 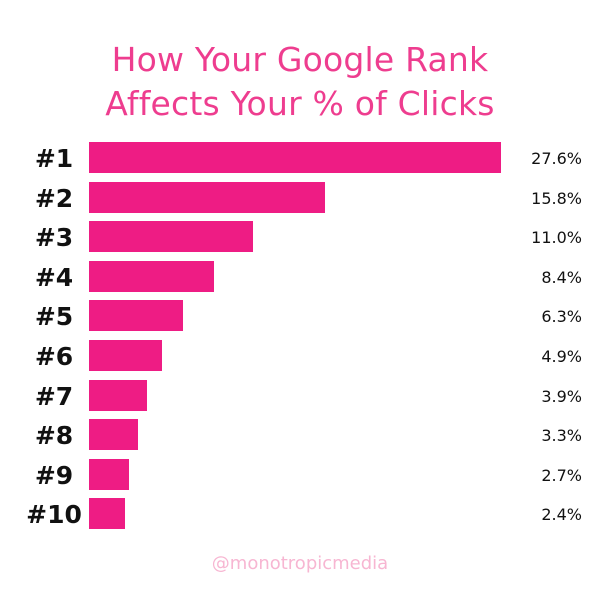 I want to click on bar-row: #1 27.6%, so click(x=300, y=159).